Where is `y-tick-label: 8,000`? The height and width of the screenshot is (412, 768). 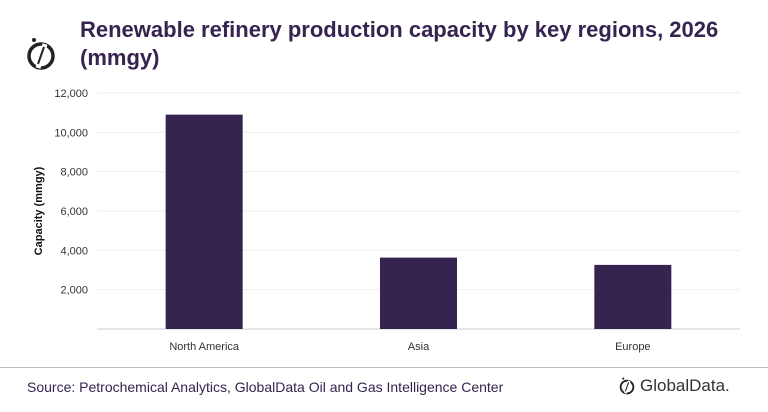
y-tick-label: 8,000 is located at coordinates (74, 173).